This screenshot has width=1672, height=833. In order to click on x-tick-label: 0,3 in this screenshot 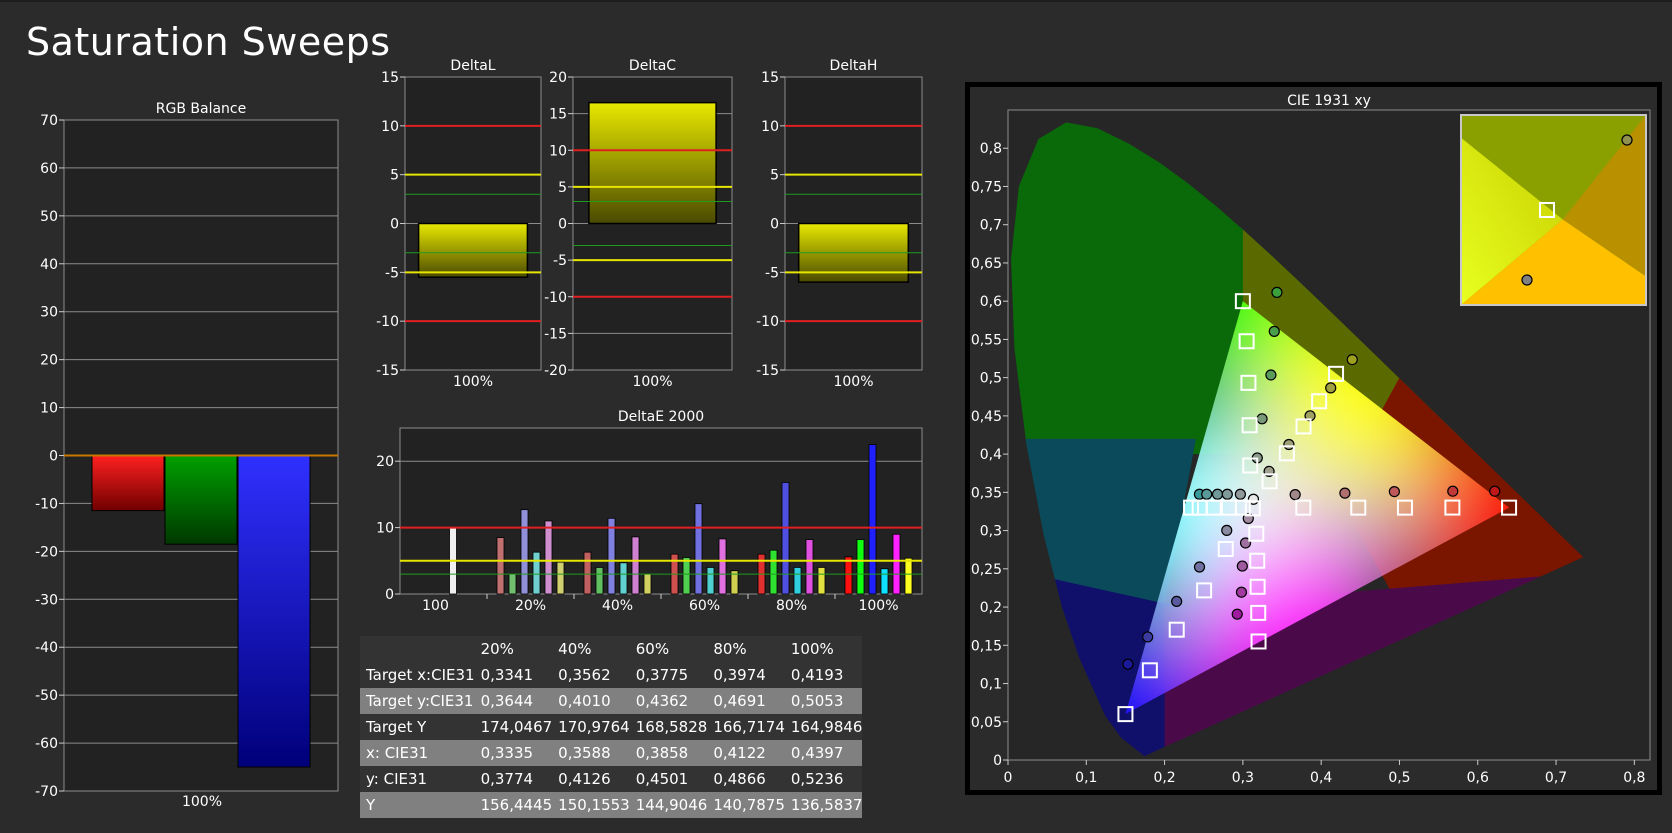, I will do `click(1243, 778)`.